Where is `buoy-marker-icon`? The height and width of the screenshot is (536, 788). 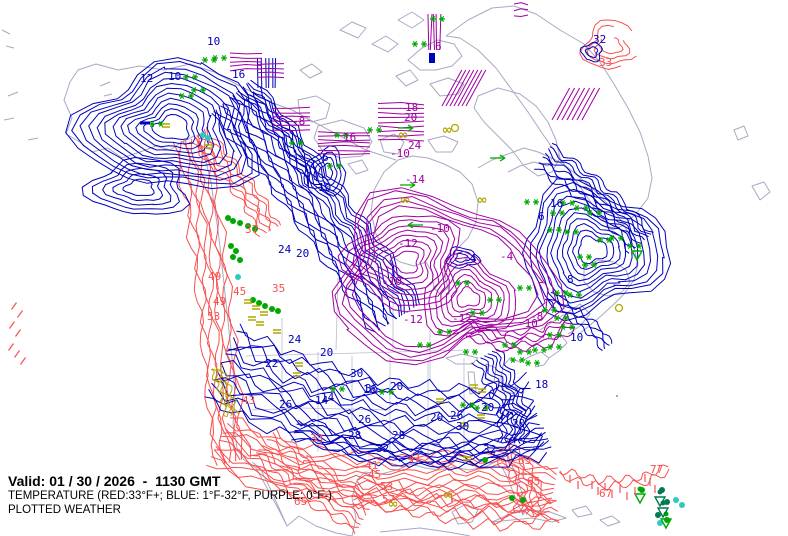
buoy-marker-icon is located at coordinates (663, 509).